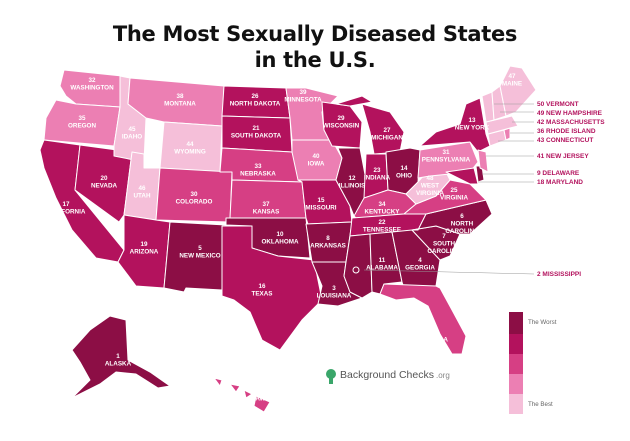 This screenshot has height=441, width=630. What do you see at coordinates (563, 156) in the screenshot?
I see `side-label-nj: 41 NEW JERSEY` at bounding box center [563, 156].